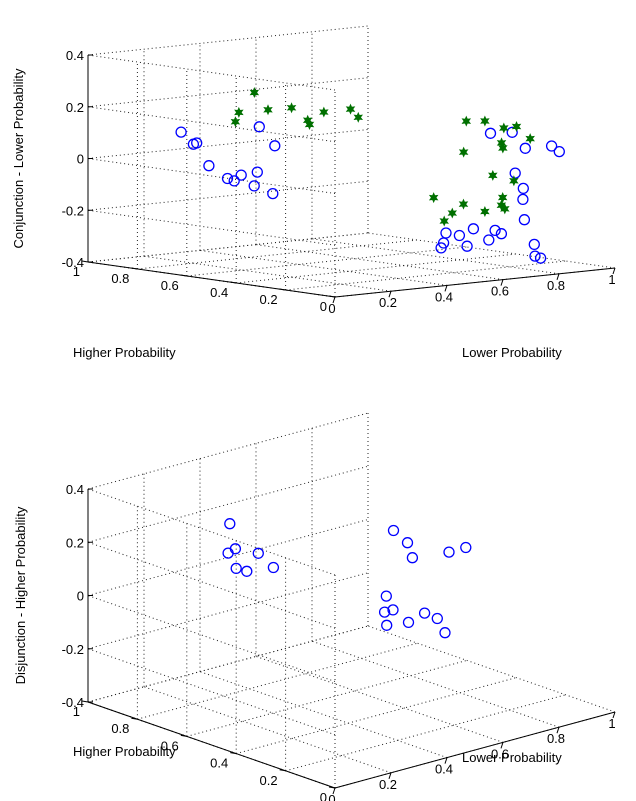  I want to click on z-axis-label: Disjunction - Higher Probability, so click(20, 595).